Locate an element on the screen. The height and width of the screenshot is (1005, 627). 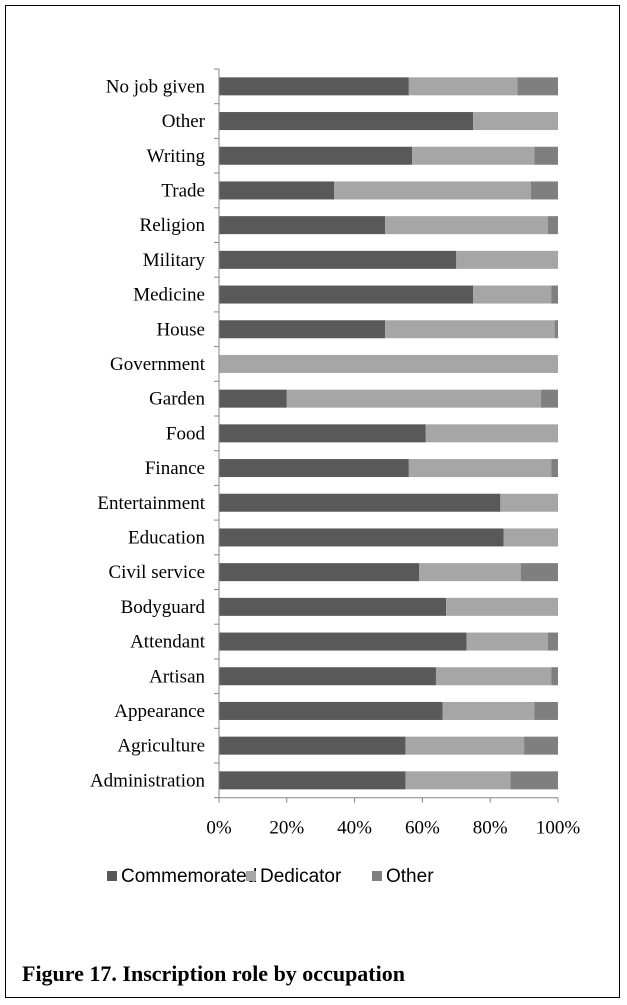
category-label: Appearance is located at coordinates (159, 711).